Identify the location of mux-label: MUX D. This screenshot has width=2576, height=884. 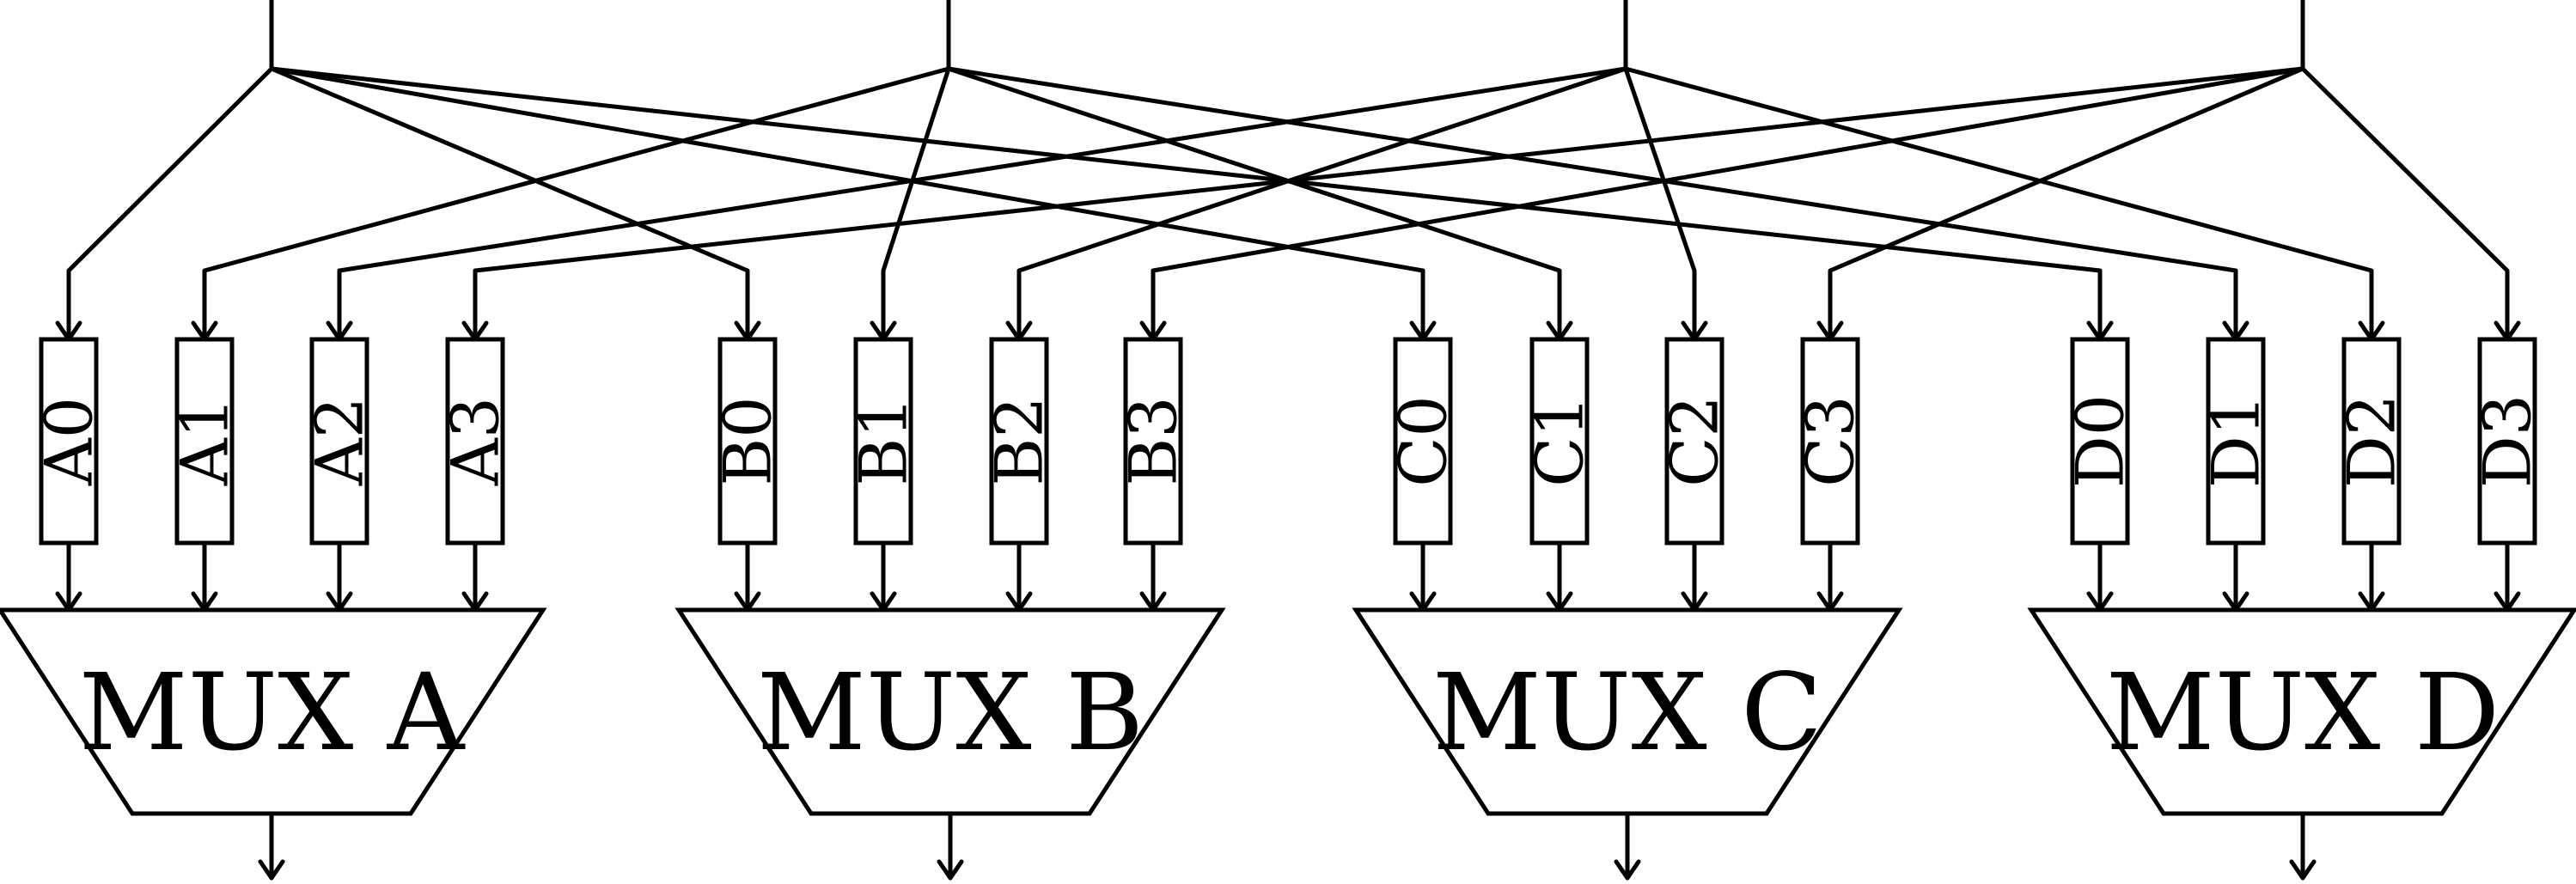
(2303, 713).